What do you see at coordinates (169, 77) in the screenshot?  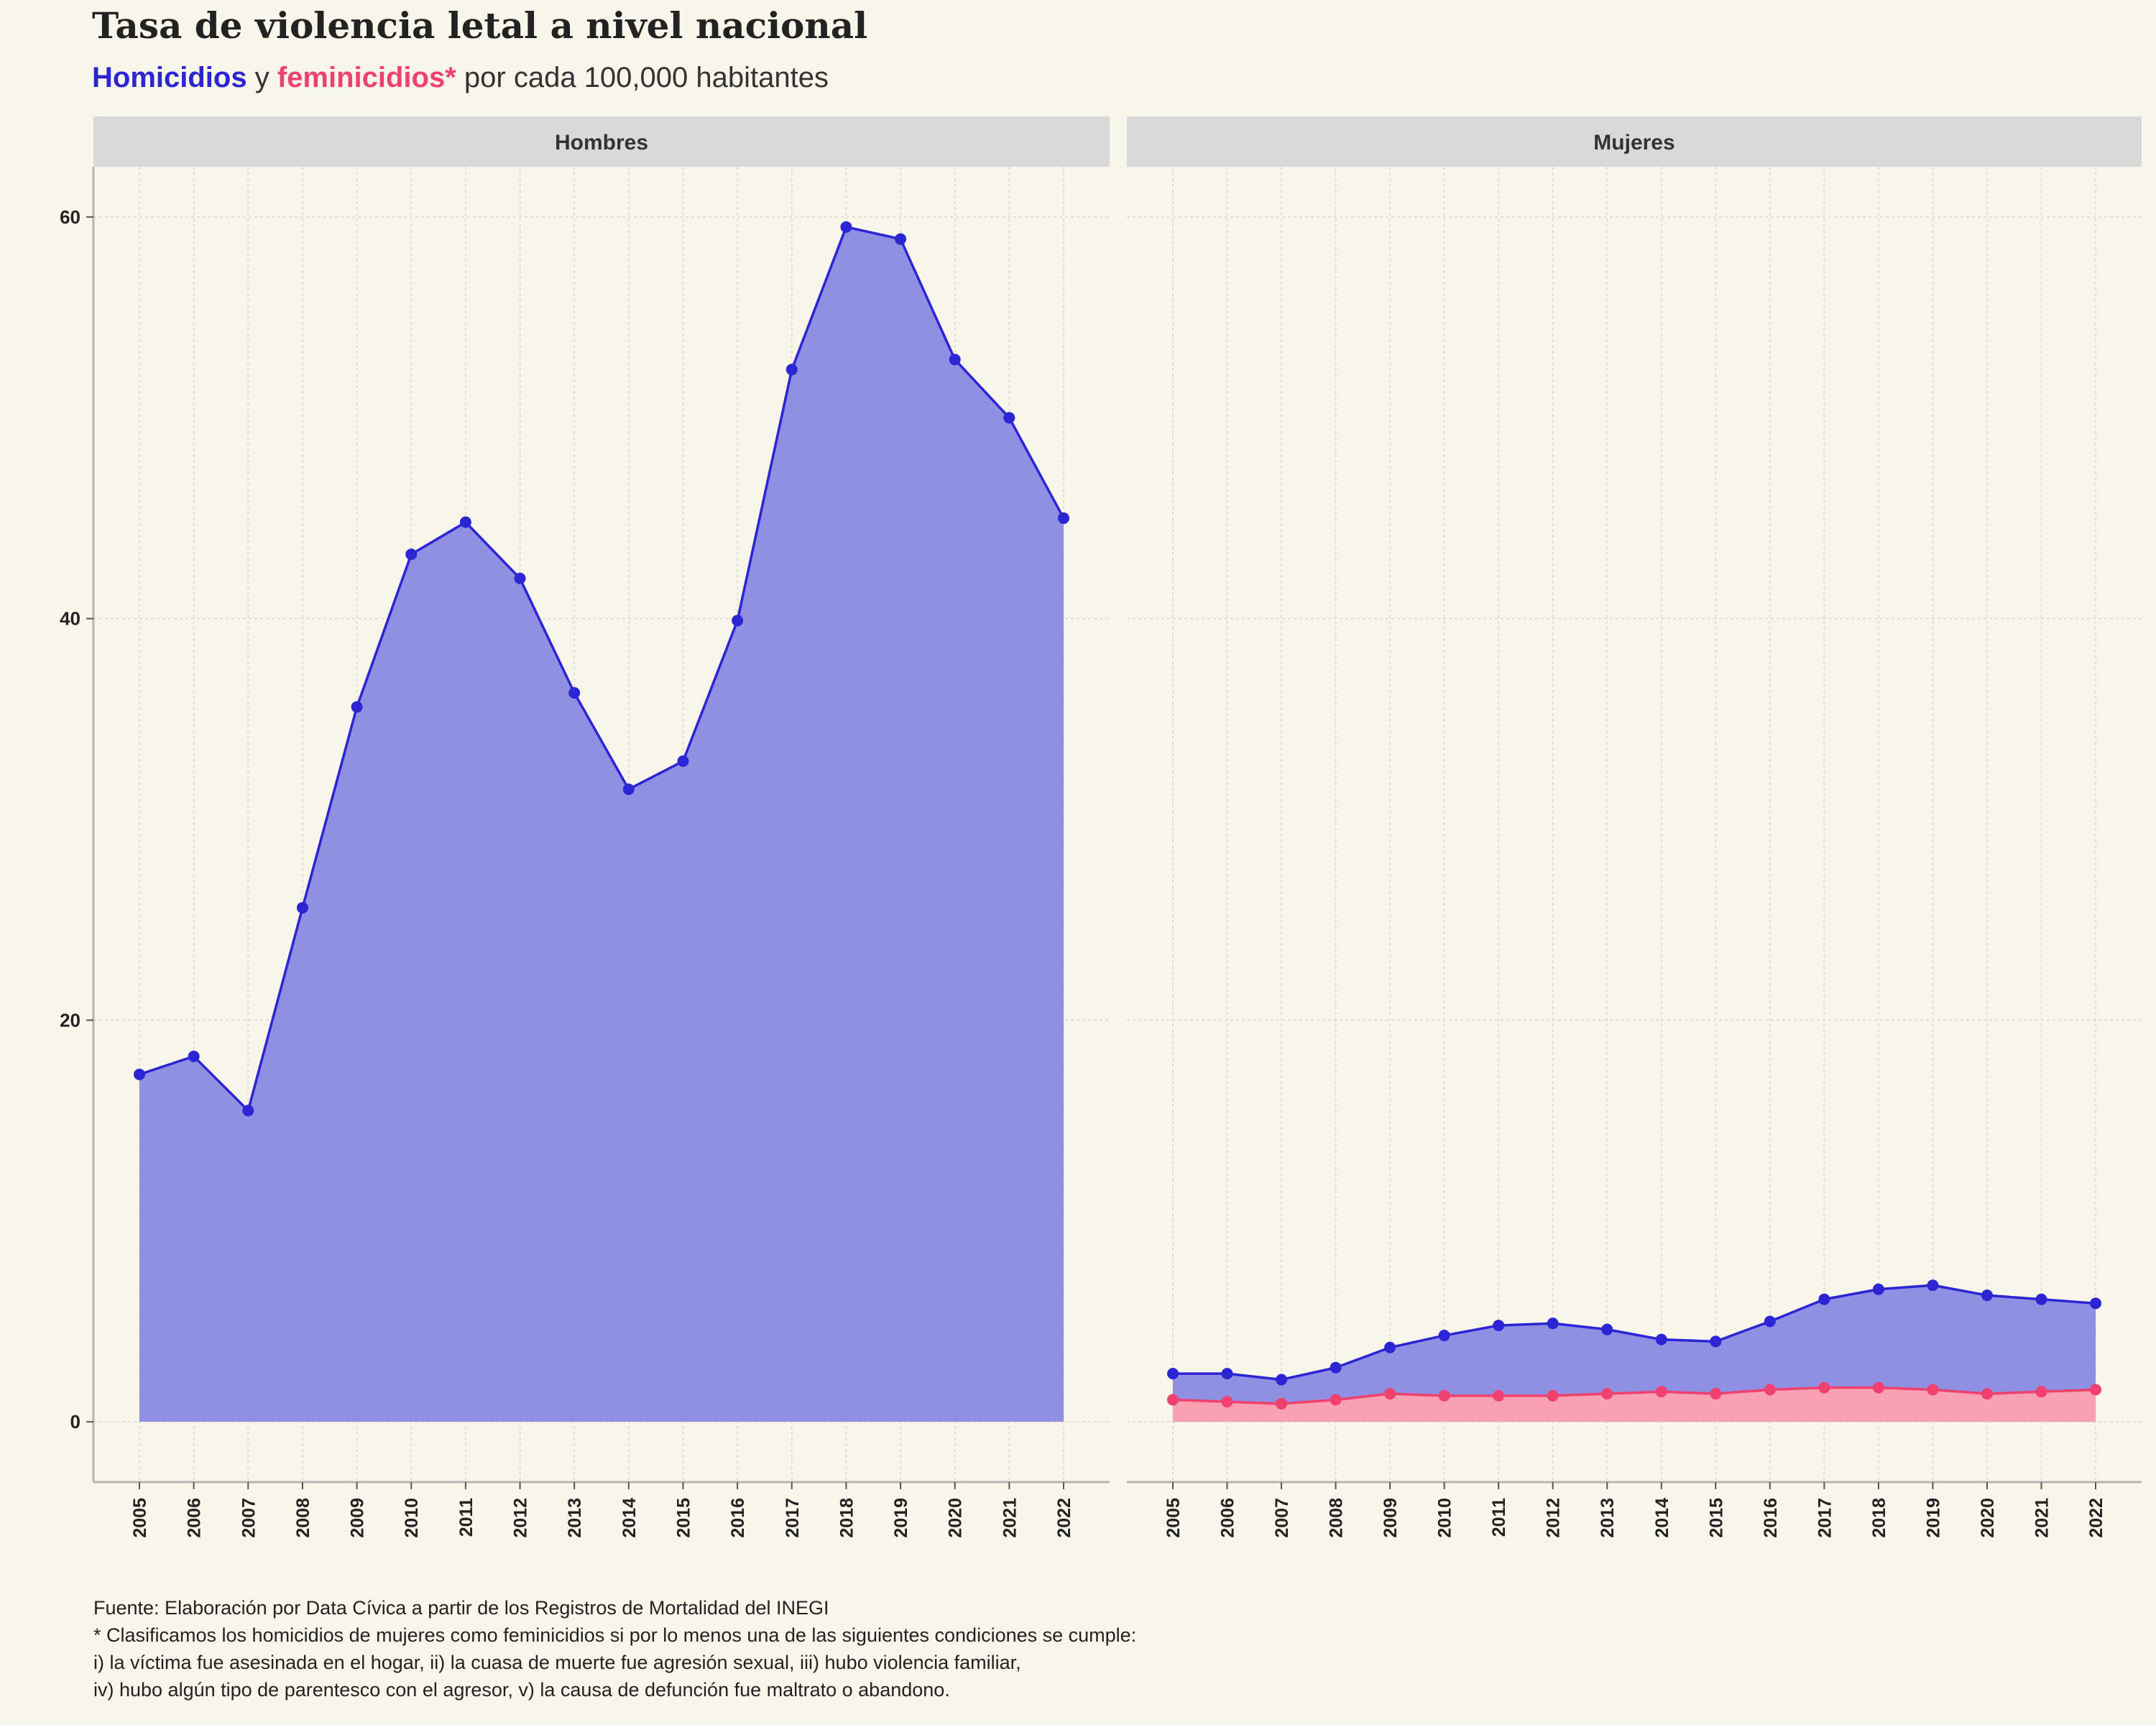 I see `subtitle-homicidios: Homicidios` at bounding box center [169, 77].